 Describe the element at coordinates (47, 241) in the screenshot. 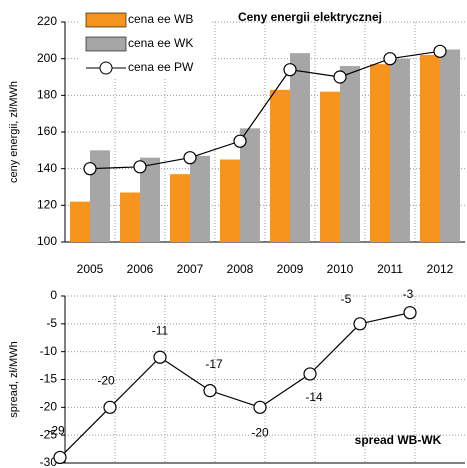

I see `y-tick-label: 100` at that location.